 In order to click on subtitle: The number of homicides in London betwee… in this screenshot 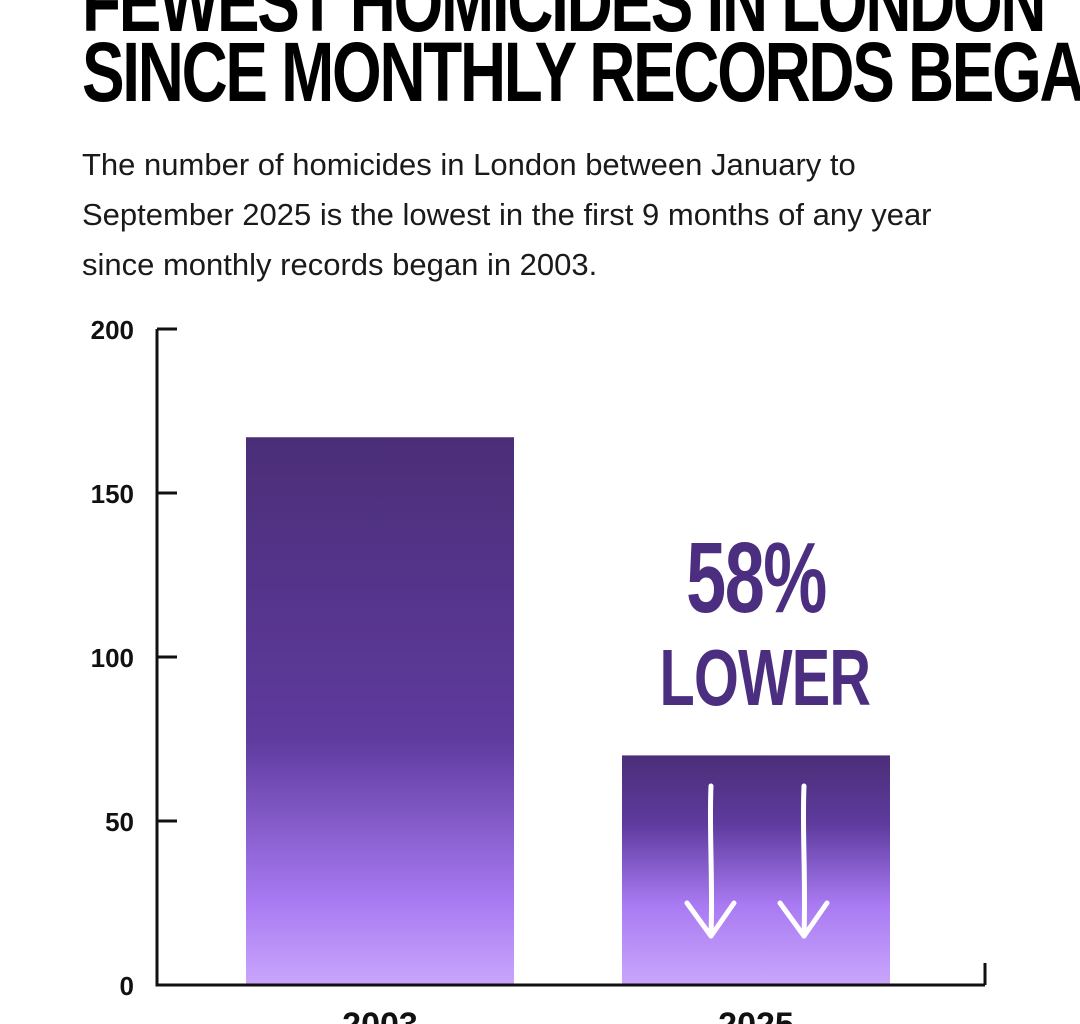, I will do `click(507, 214)`.